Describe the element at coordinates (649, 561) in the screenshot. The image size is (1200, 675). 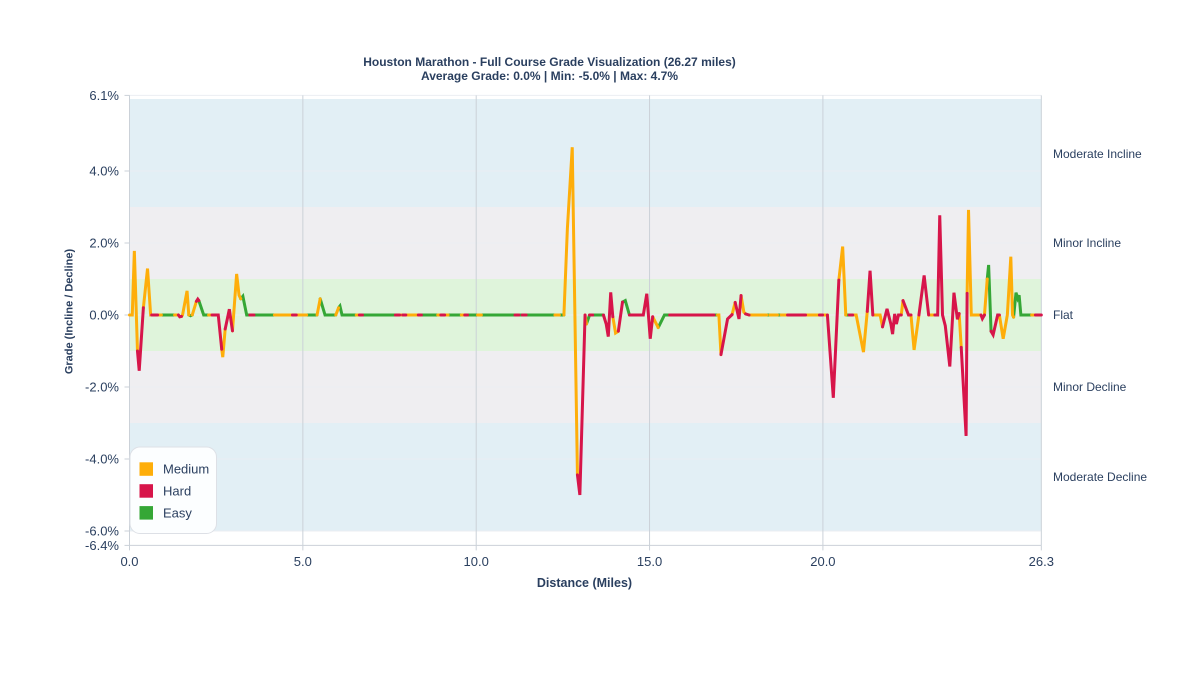
I see `svg-text: 15.0` at that location.